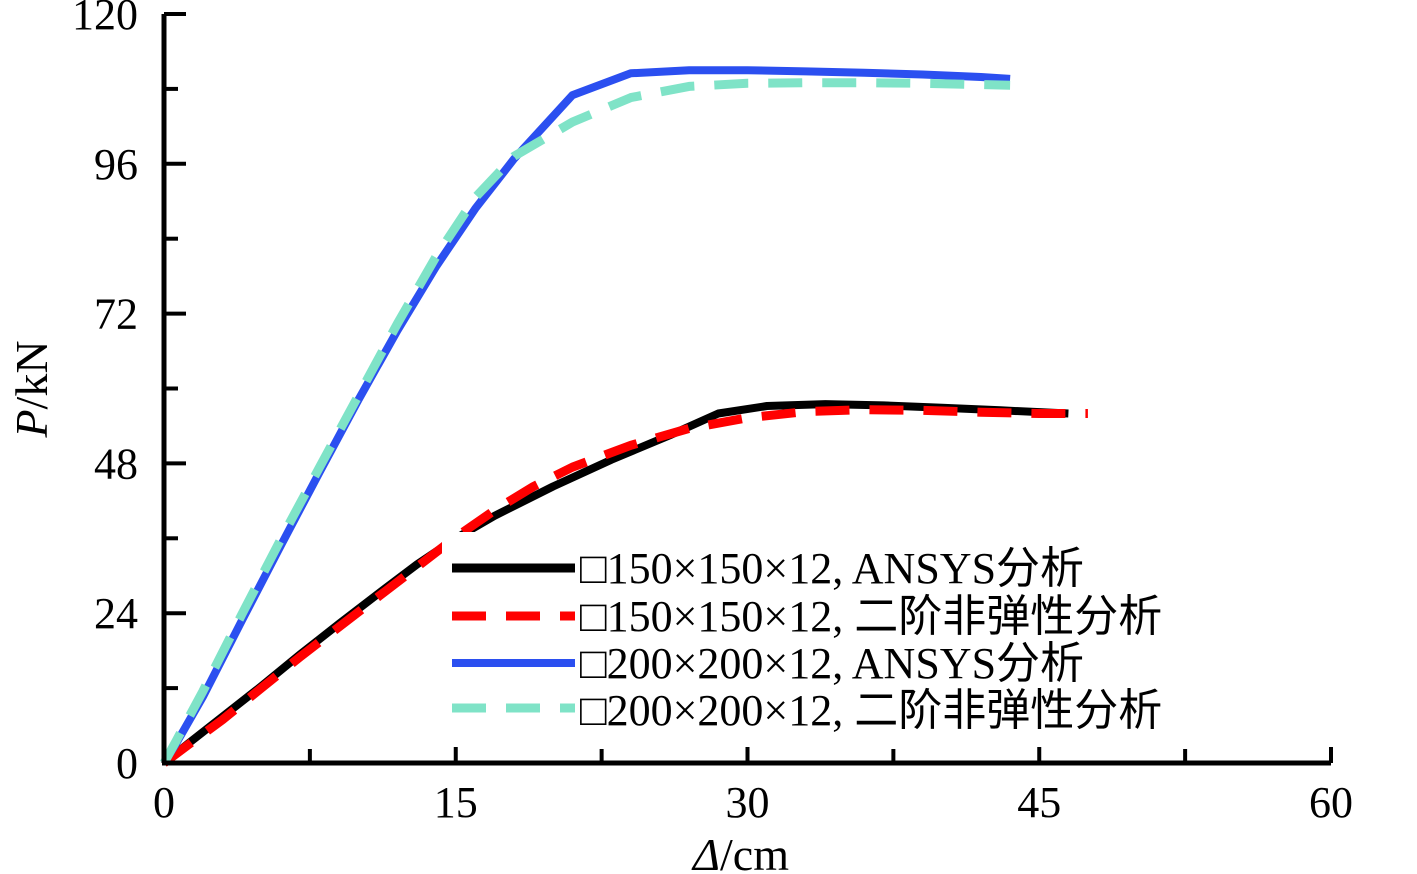 The image size is (1417, 874). I want to click on x-axis-label: Δ/cm, so click(740, 851).